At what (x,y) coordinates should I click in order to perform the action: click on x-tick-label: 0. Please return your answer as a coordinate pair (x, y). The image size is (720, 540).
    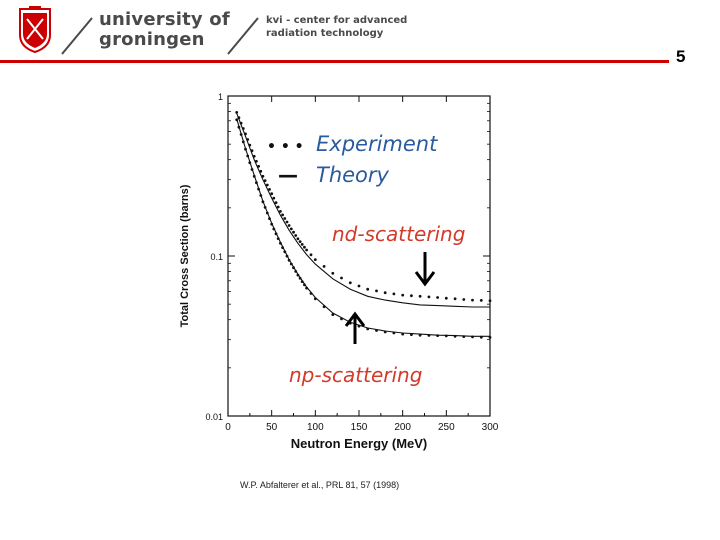
    Looking at the image, I should click on (228, 427).